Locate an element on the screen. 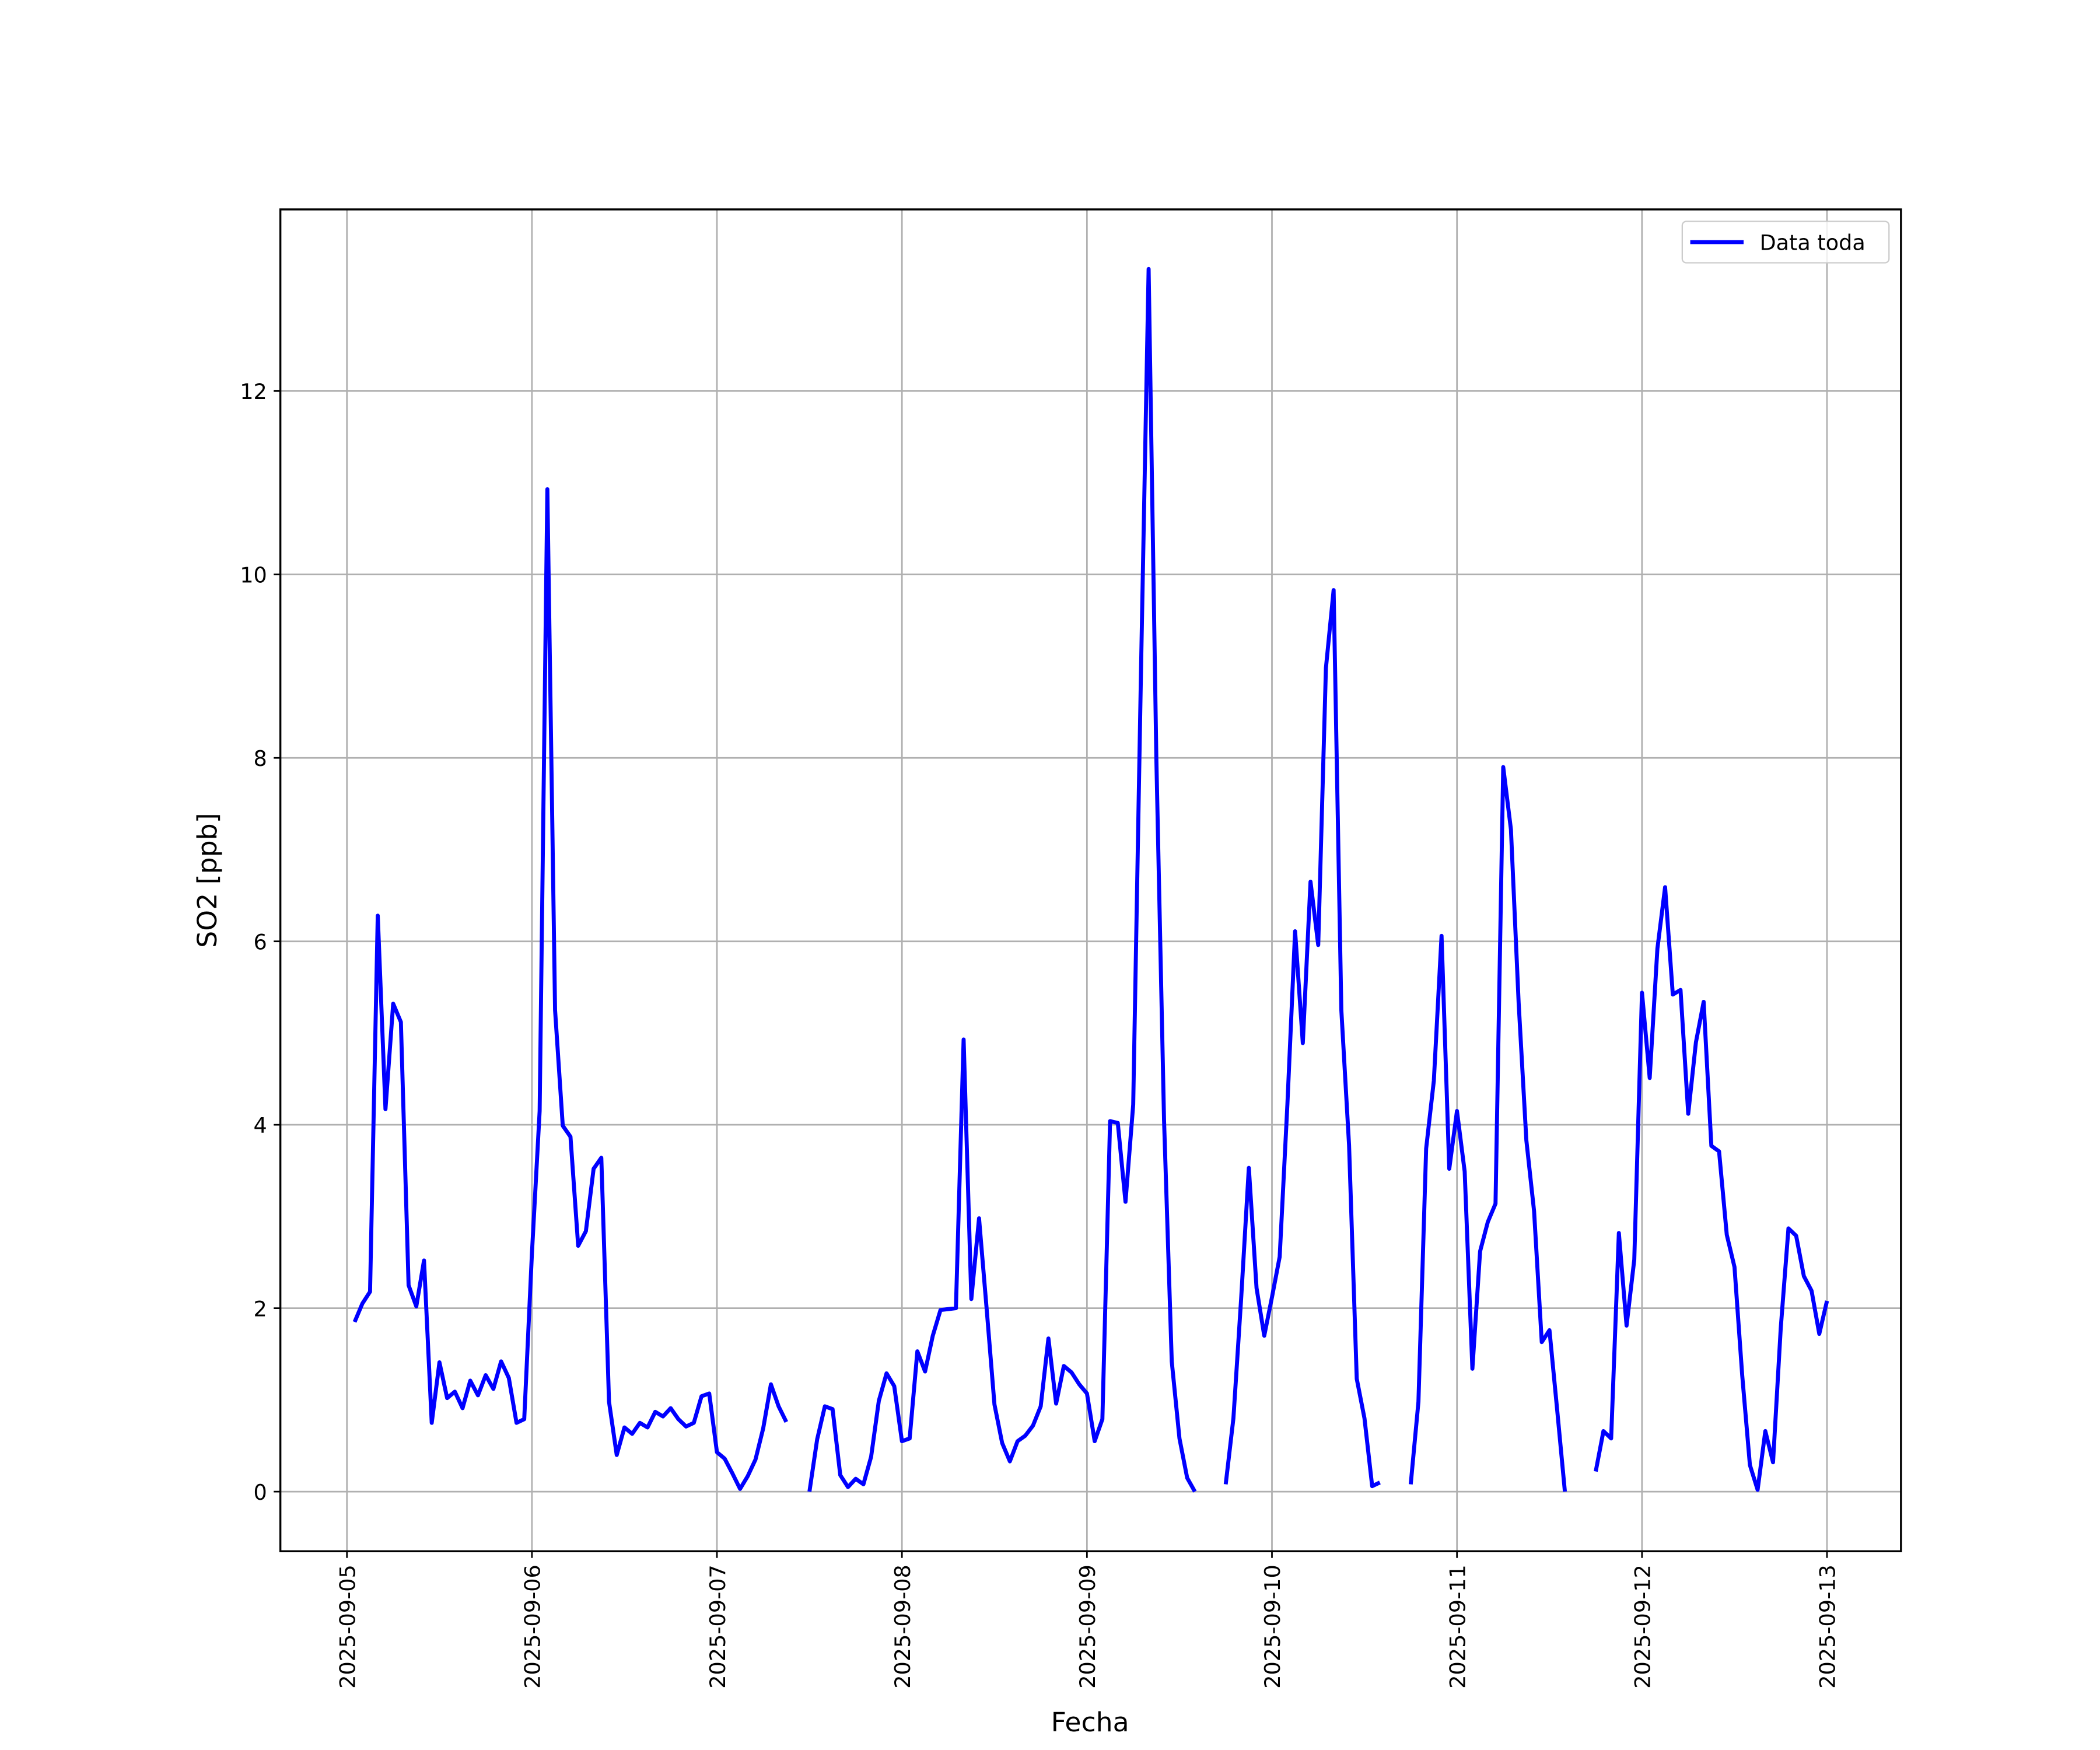 The width and height of the screenshot is (2100, 1750). x-axis-label: Fecha is located at coordinates (1090, 1722).